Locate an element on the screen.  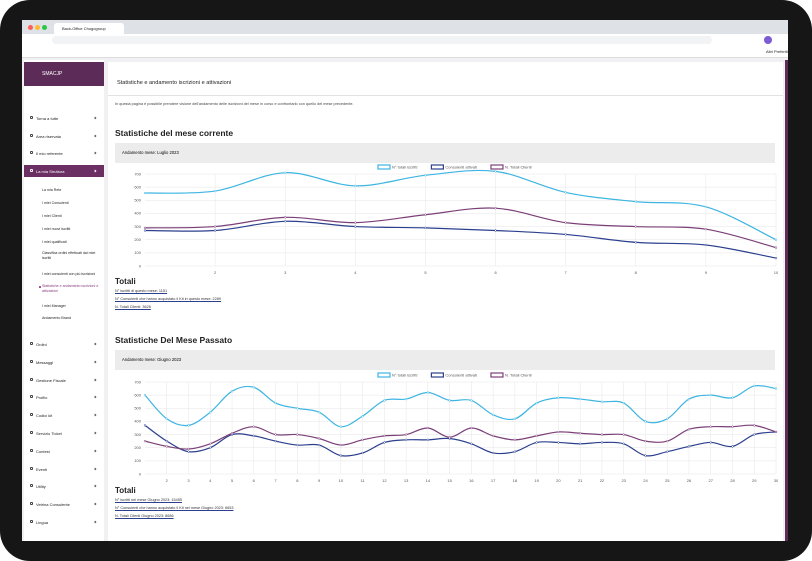
sub-nav-item: I miei consulenti con più iscrizioni is located at coordinates (69, 274).